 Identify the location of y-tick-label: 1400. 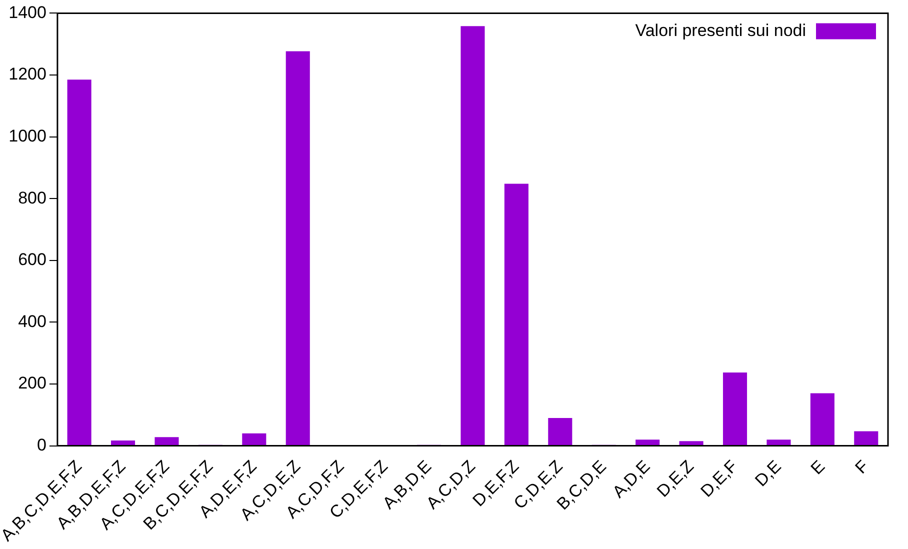
(27, 12).